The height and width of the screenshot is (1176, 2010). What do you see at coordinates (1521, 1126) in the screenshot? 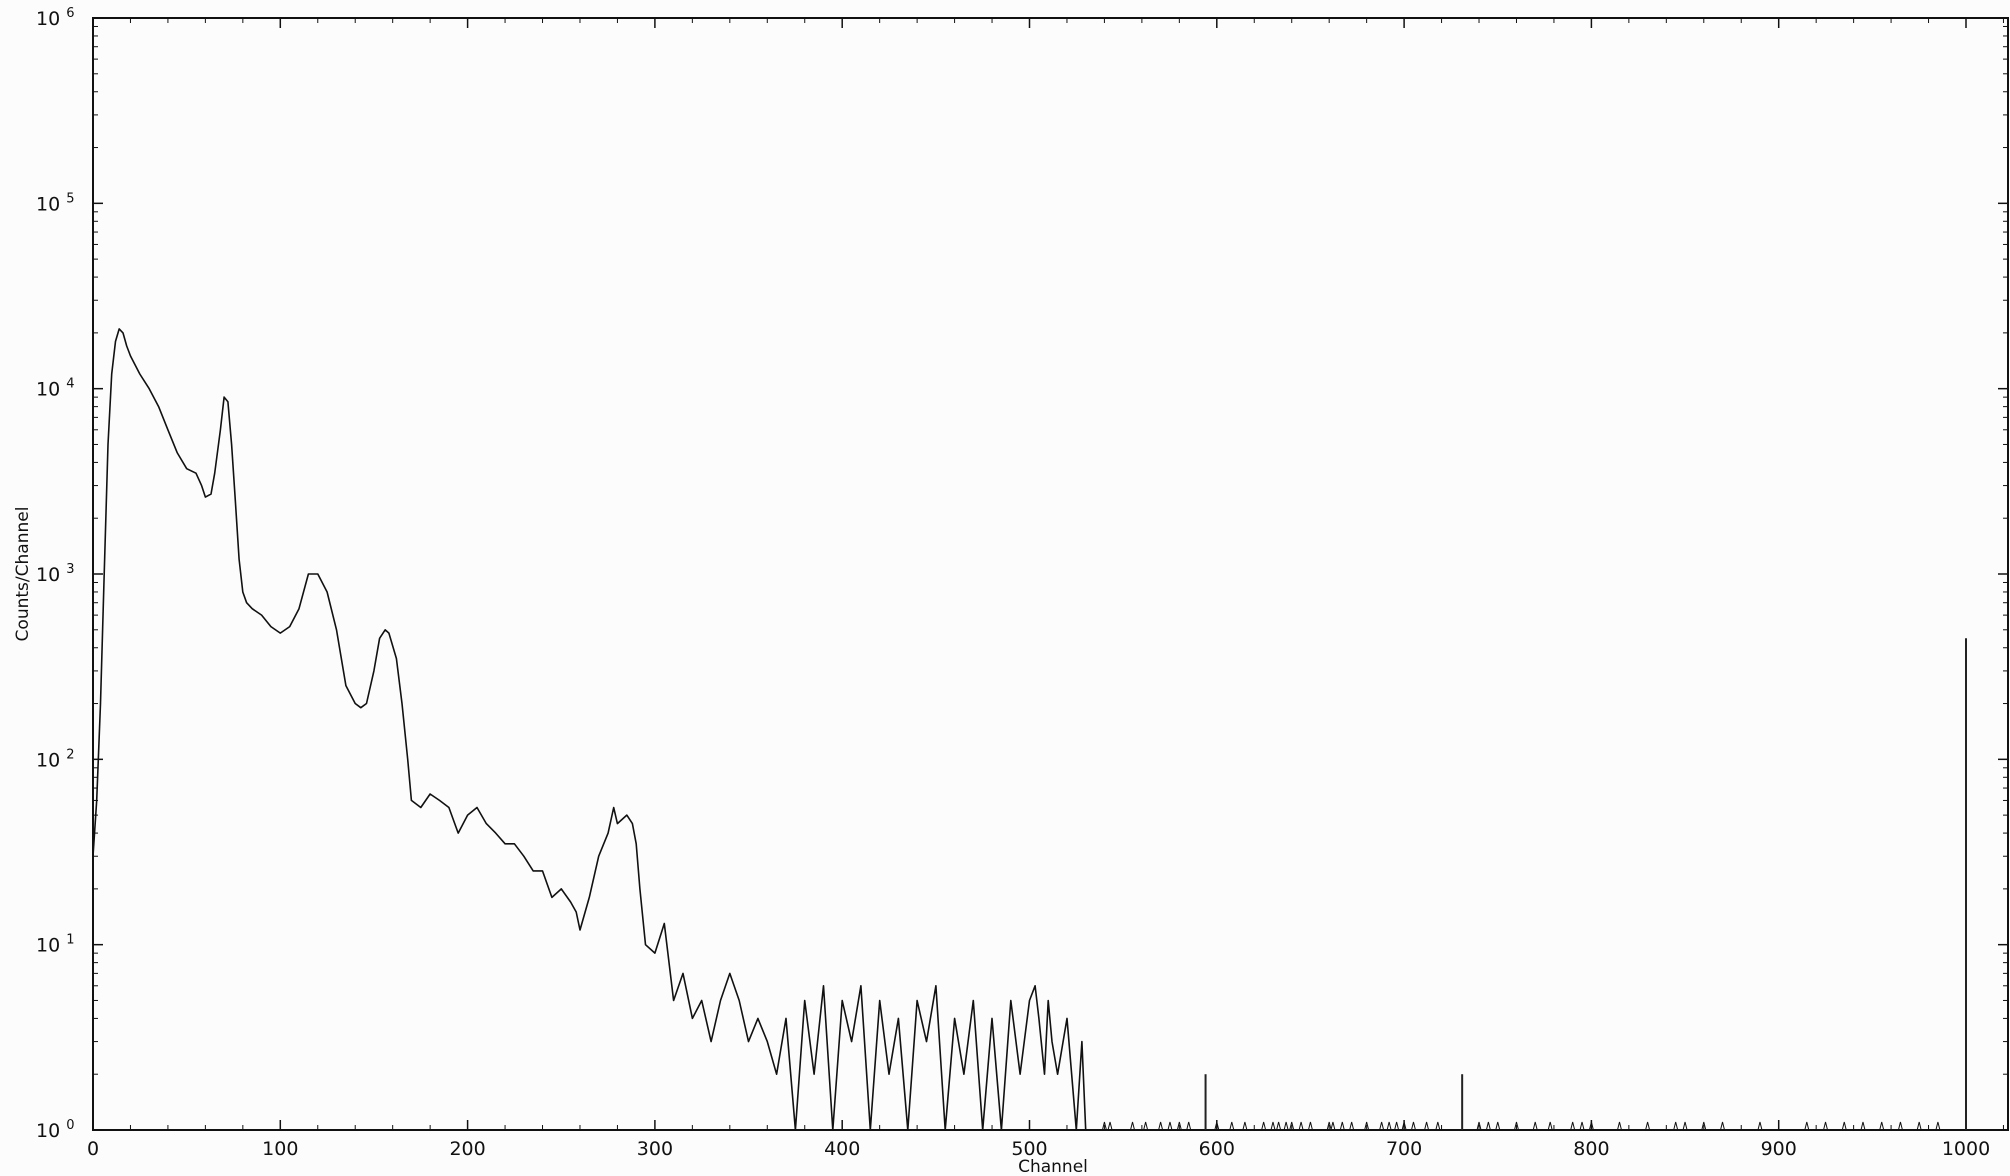
I see `sparse-counts` at bounding box center [1521, 1126].